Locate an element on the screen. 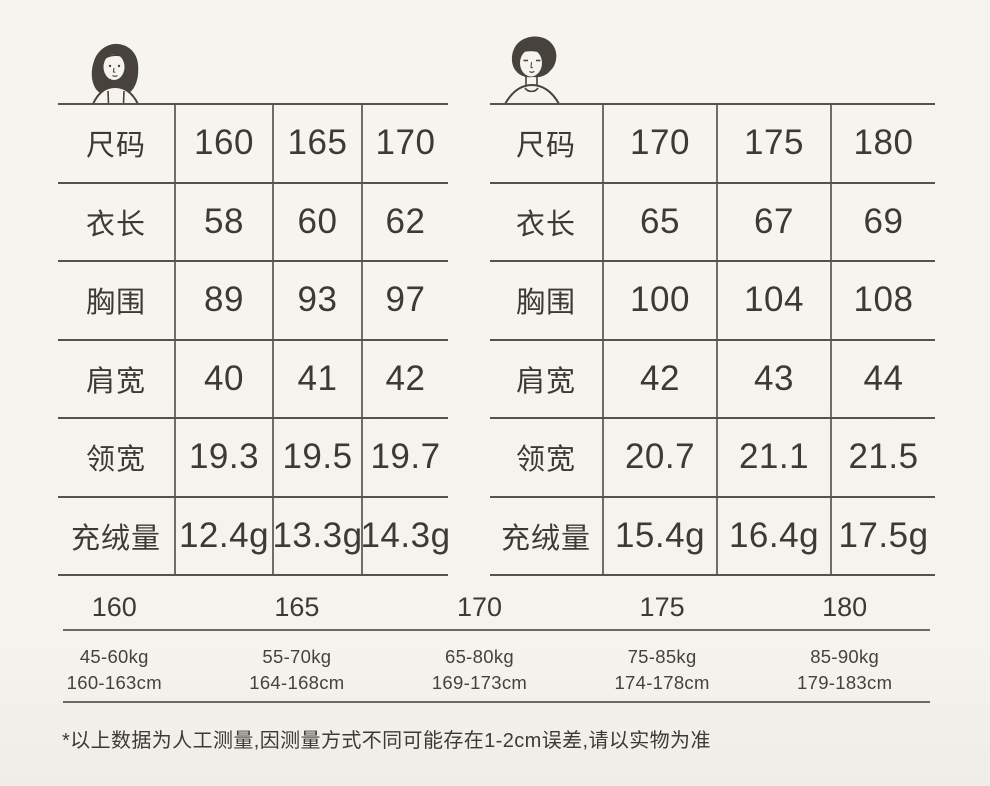  table-row: 胸围 100 104 108 is located at coordinates (712, 301).